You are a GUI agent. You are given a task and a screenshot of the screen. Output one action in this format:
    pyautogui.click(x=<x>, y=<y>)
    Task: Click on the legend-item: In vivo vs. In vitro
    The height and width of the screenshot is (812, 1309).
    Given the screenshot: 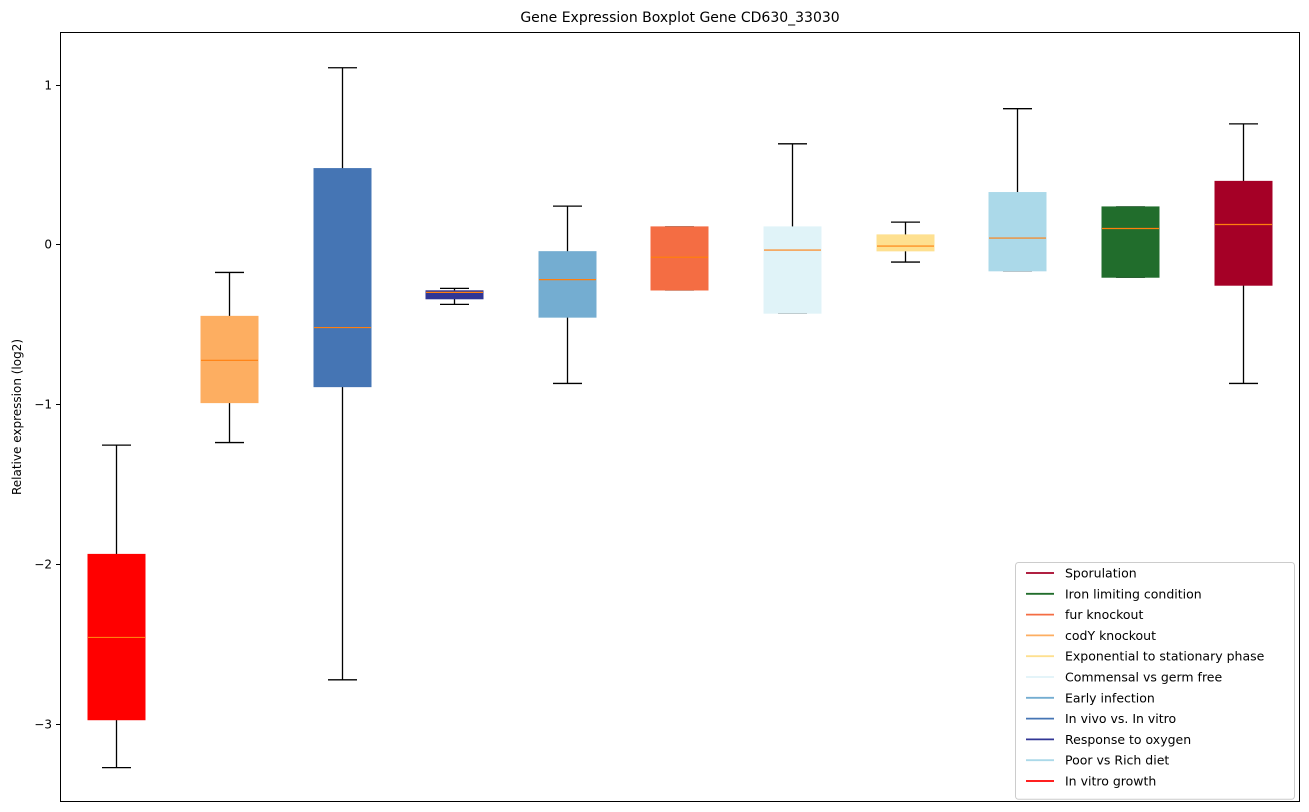 What is the action you would take?
    pyautogui.click(x=1101, y=718)
    